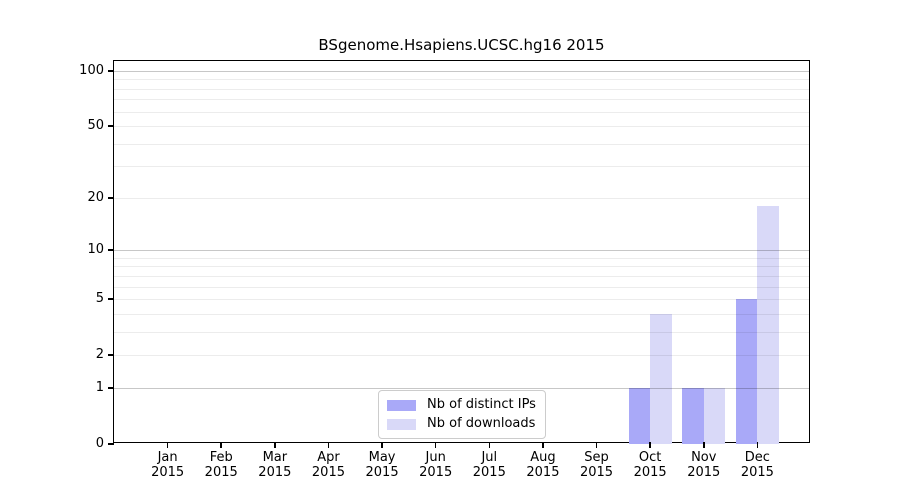 This screenshot has width=900, height=500. Describe the element at coordinates (704, 465) in the screenshot. I see `x-axis-tick-label: Nov 2015` at that location.